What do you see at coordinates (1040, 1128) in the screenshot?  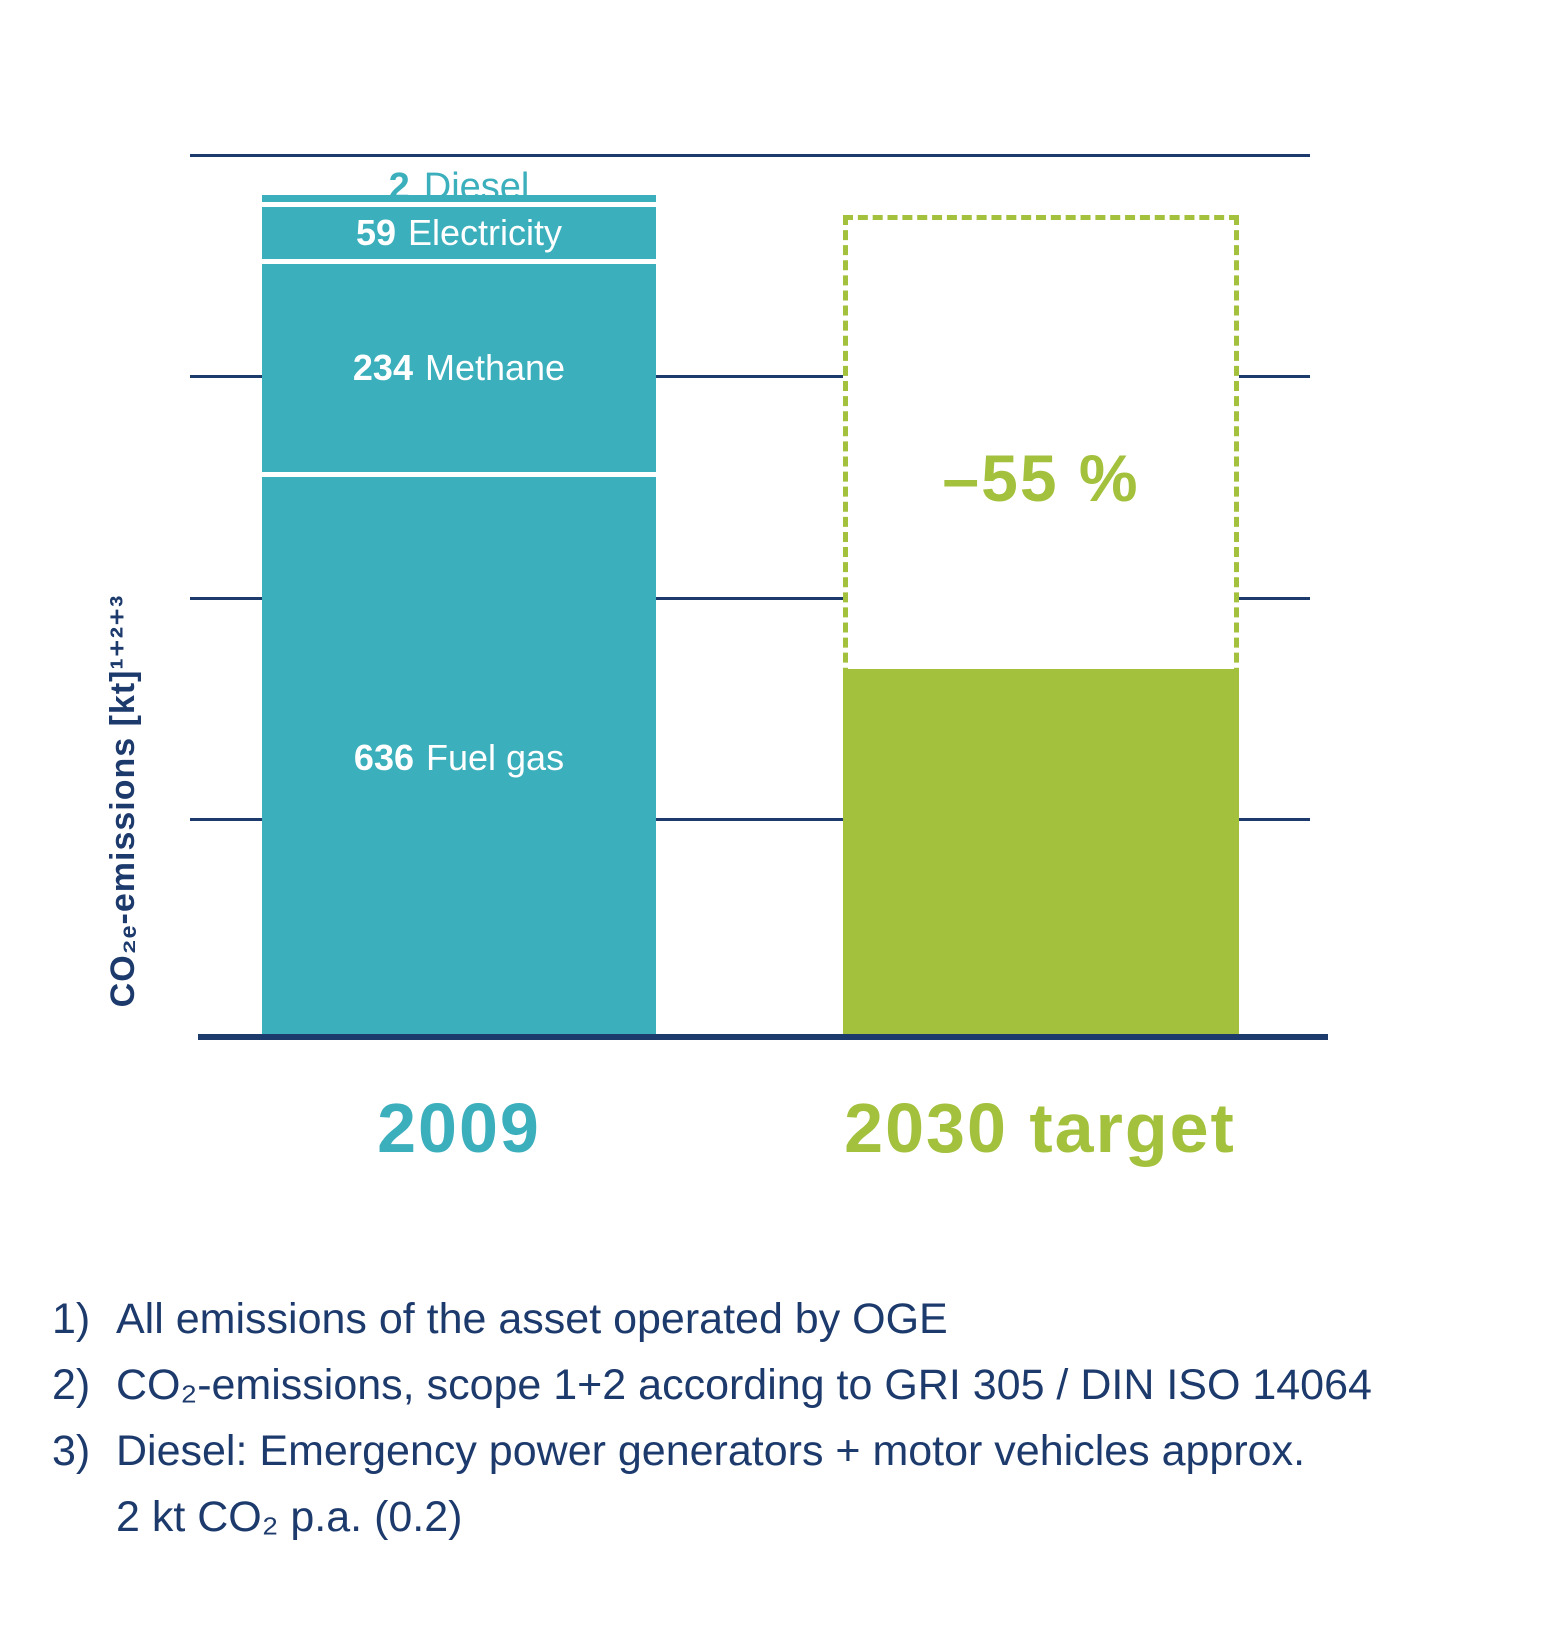 I see `category-label-2030-target: 2030 target` at bounding box center [1040, 1128].